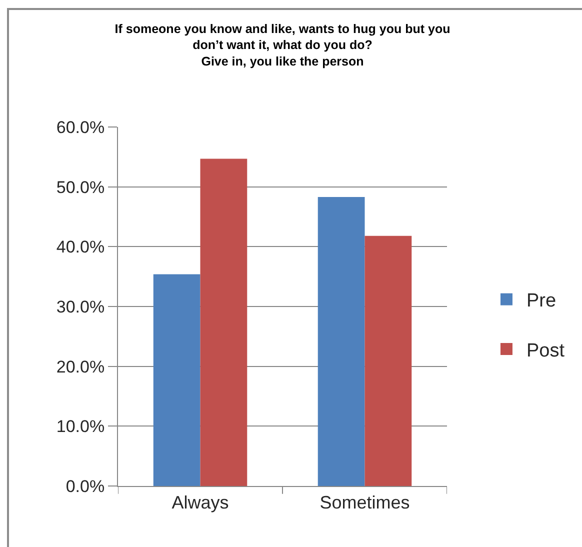 The height and width of the screenshot is (547, 582). What do you see at coordinates (80, 247) in the screenshot?
I see `y-tick-label: 40.0%` at bounding box center [80, 247].